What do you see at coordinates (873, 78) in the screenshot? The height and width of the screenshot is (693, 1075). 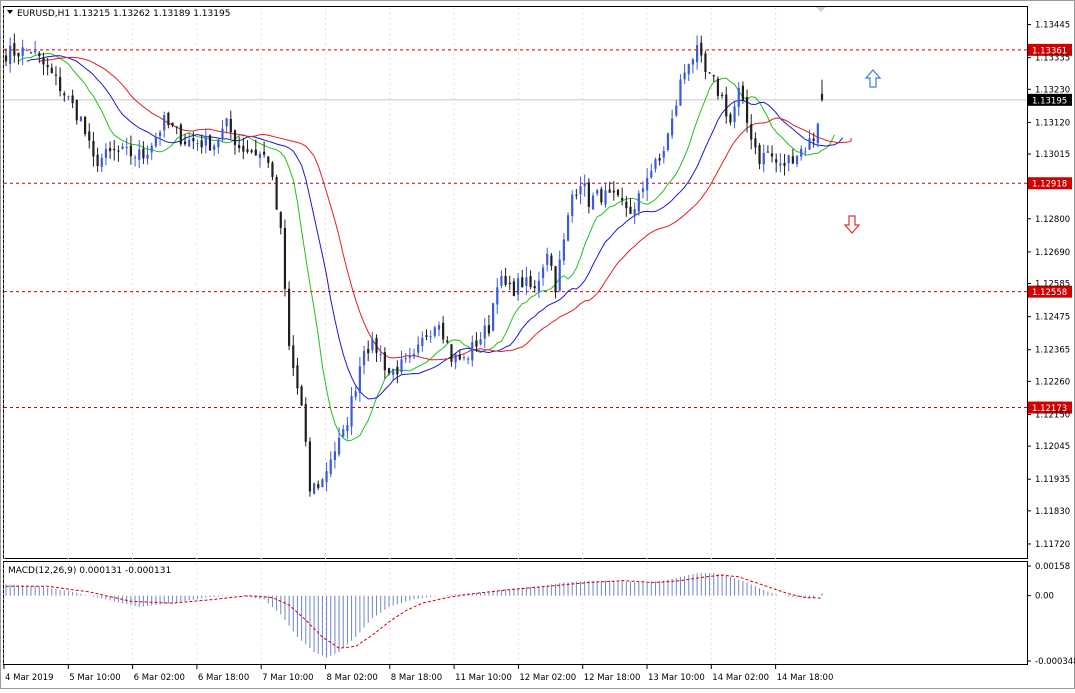 I see `arrow-up-icon` at bounding box center [873, 78].